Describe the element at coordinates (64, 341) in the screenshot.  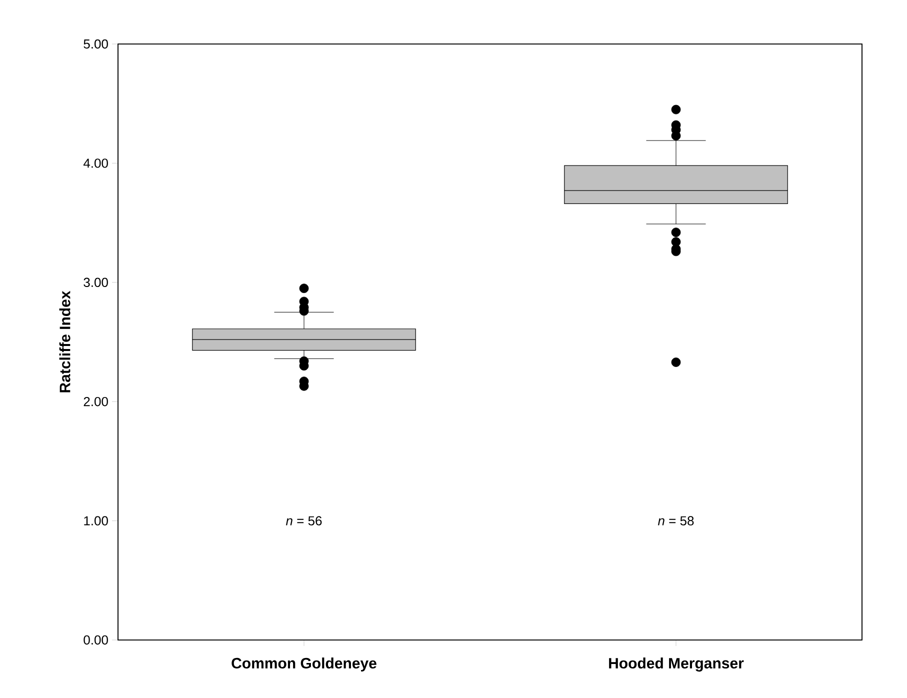
I see `y-axis-title: Ratcliffe Index` at that location.